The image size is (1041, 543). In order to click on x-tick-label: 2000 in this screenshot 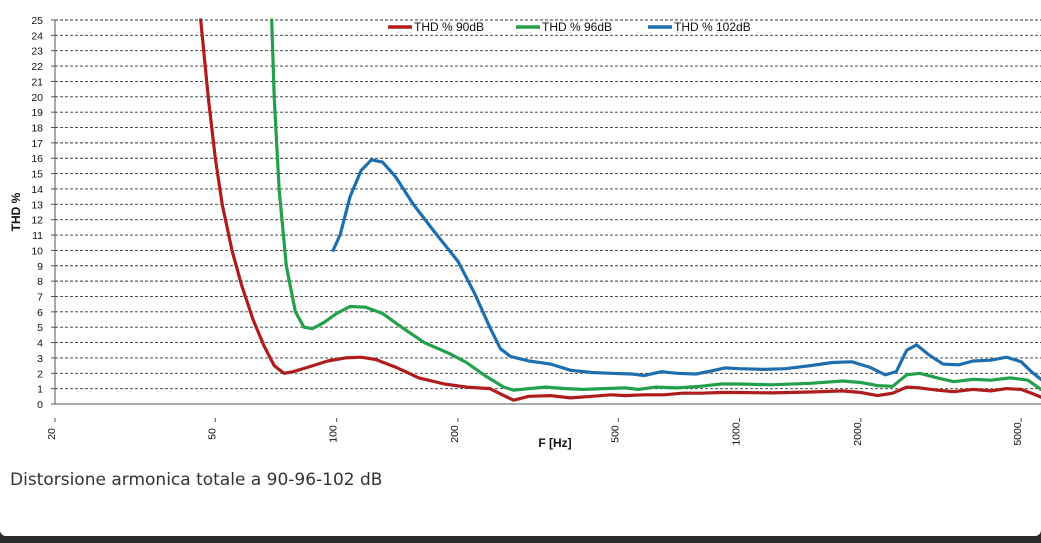, I will do `click(858, 434)`.